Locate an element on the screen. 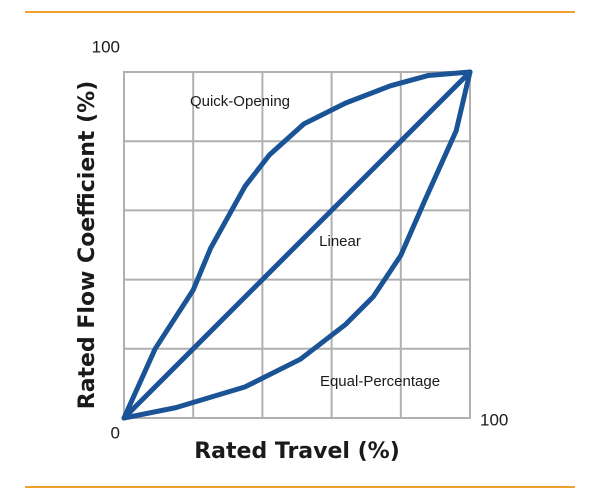  annotation: Quick-Opening is located at coordinates (240, 101).